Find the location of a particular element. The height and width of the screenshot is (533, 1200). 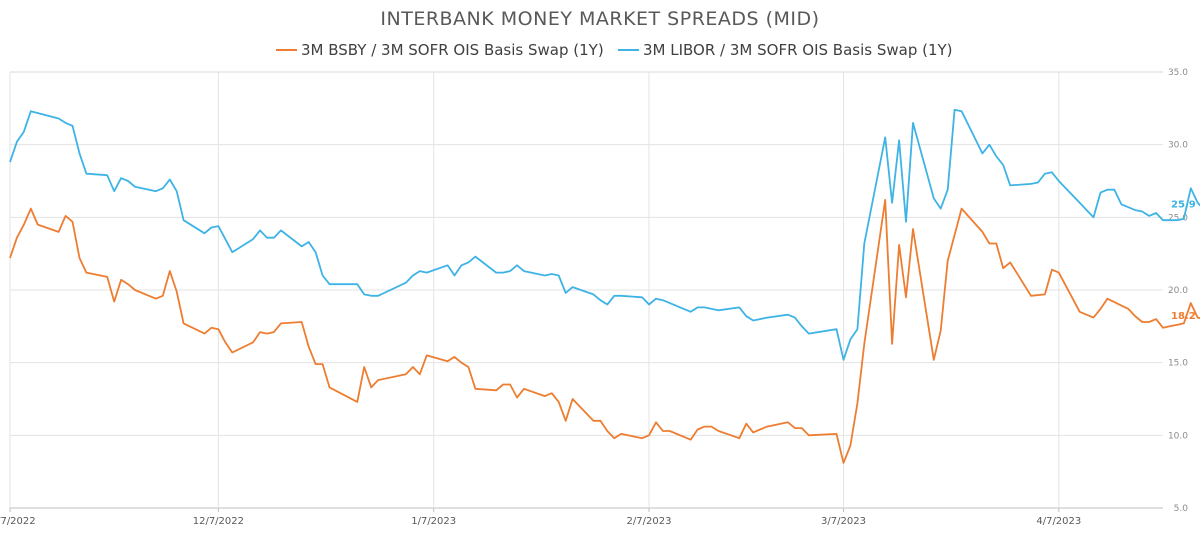

legend-label-2: 3M LIBOR / 3M SOFR OIS Basis Swap (1Y) is located at coordinates (798, 50).